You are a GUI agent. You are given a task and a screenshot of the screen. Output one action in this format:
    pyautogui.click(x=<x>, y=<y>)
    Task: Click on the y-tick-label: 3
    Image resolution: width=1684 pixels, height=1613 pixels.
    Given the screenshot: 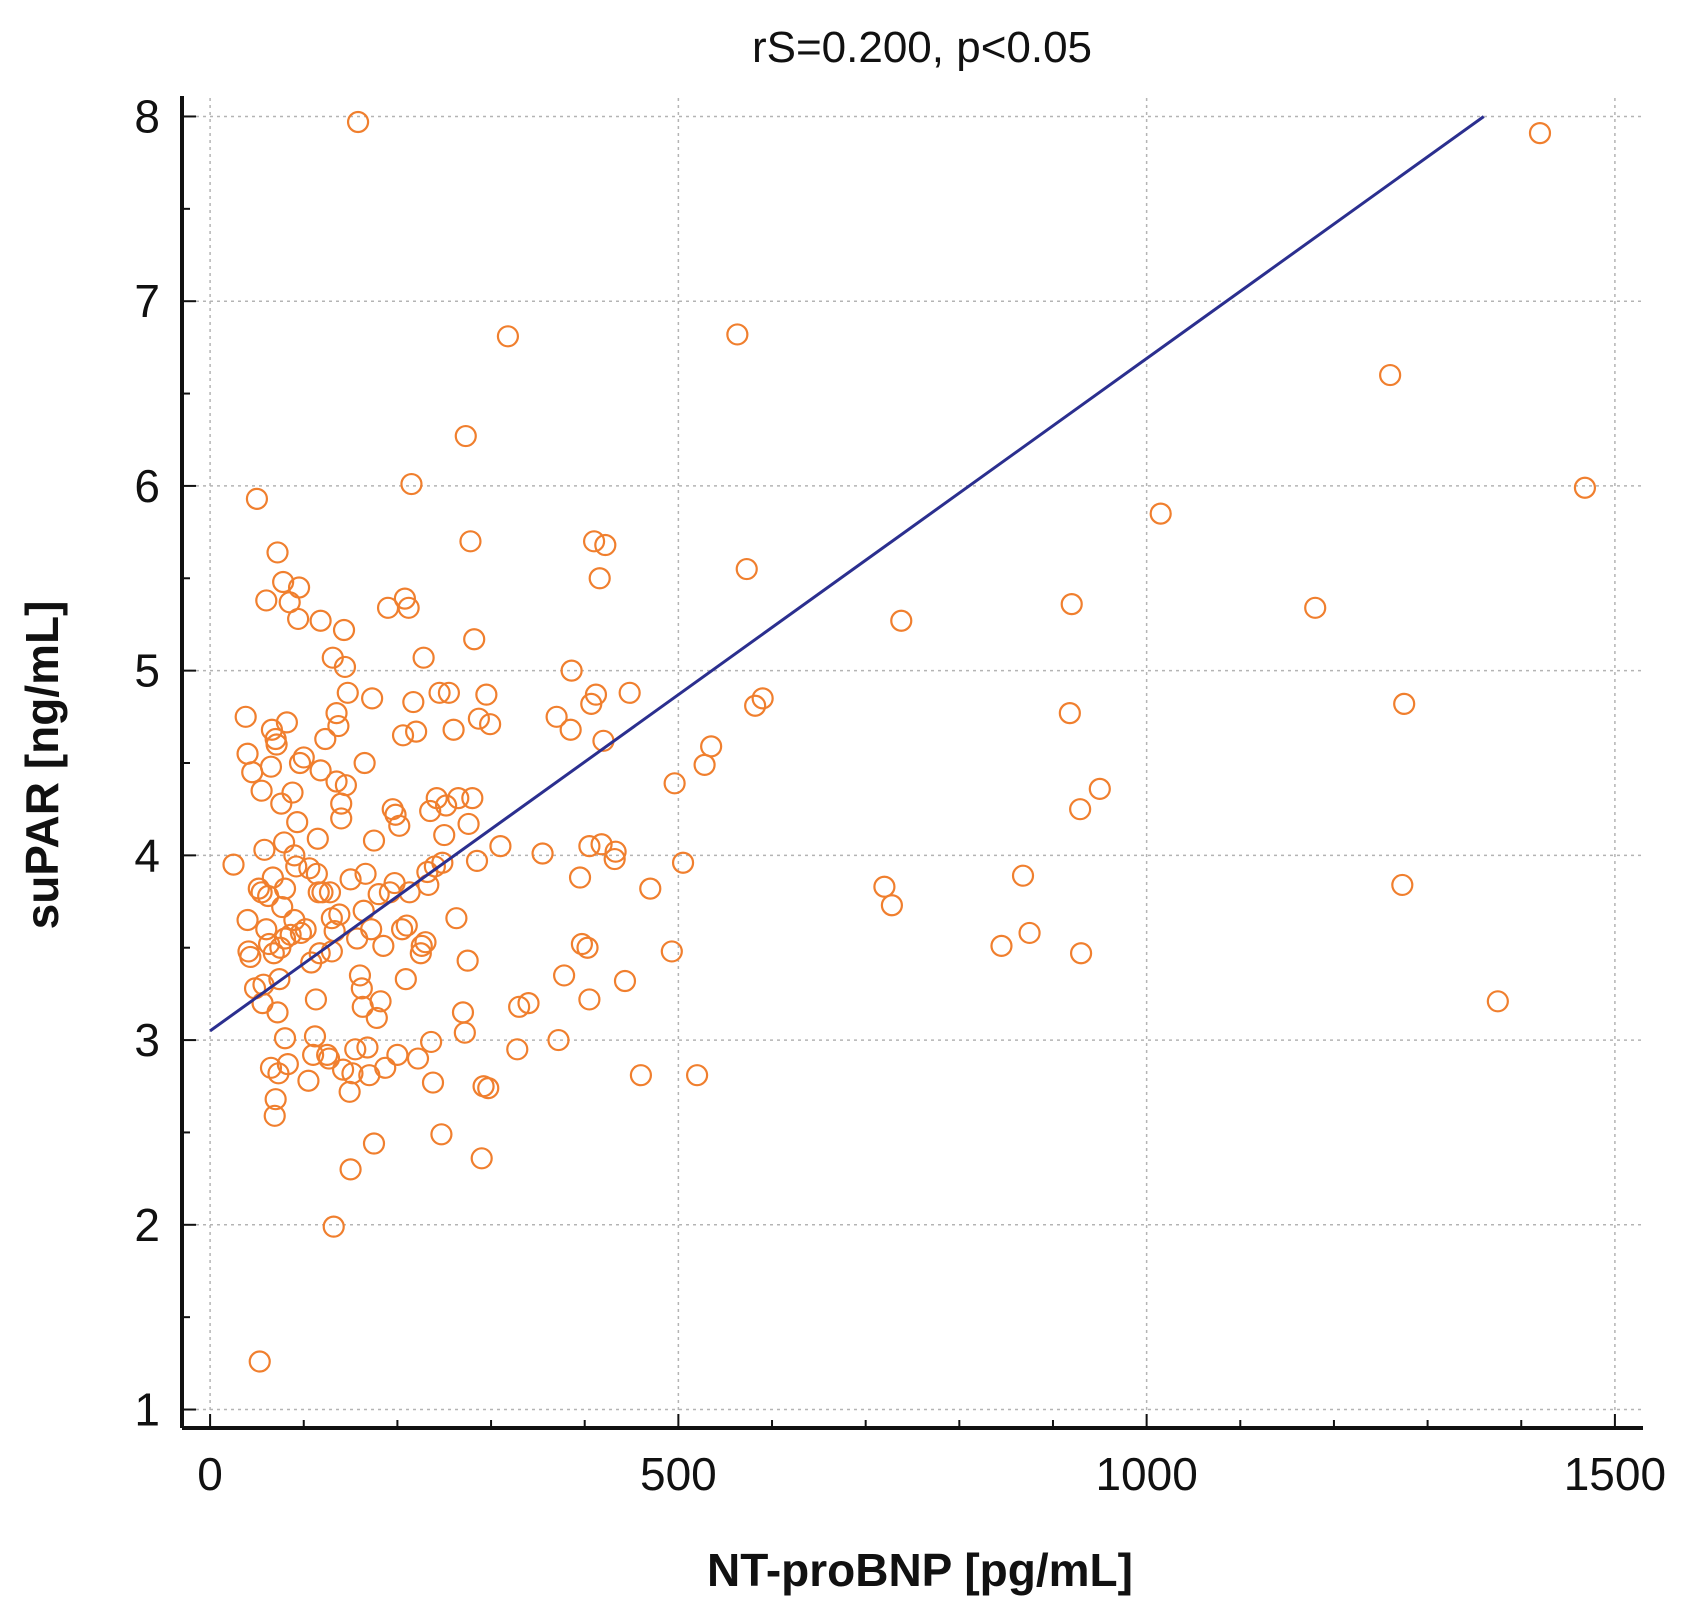 What is the action you would take?
    pyautogui.click(x=147, y=1040)
    